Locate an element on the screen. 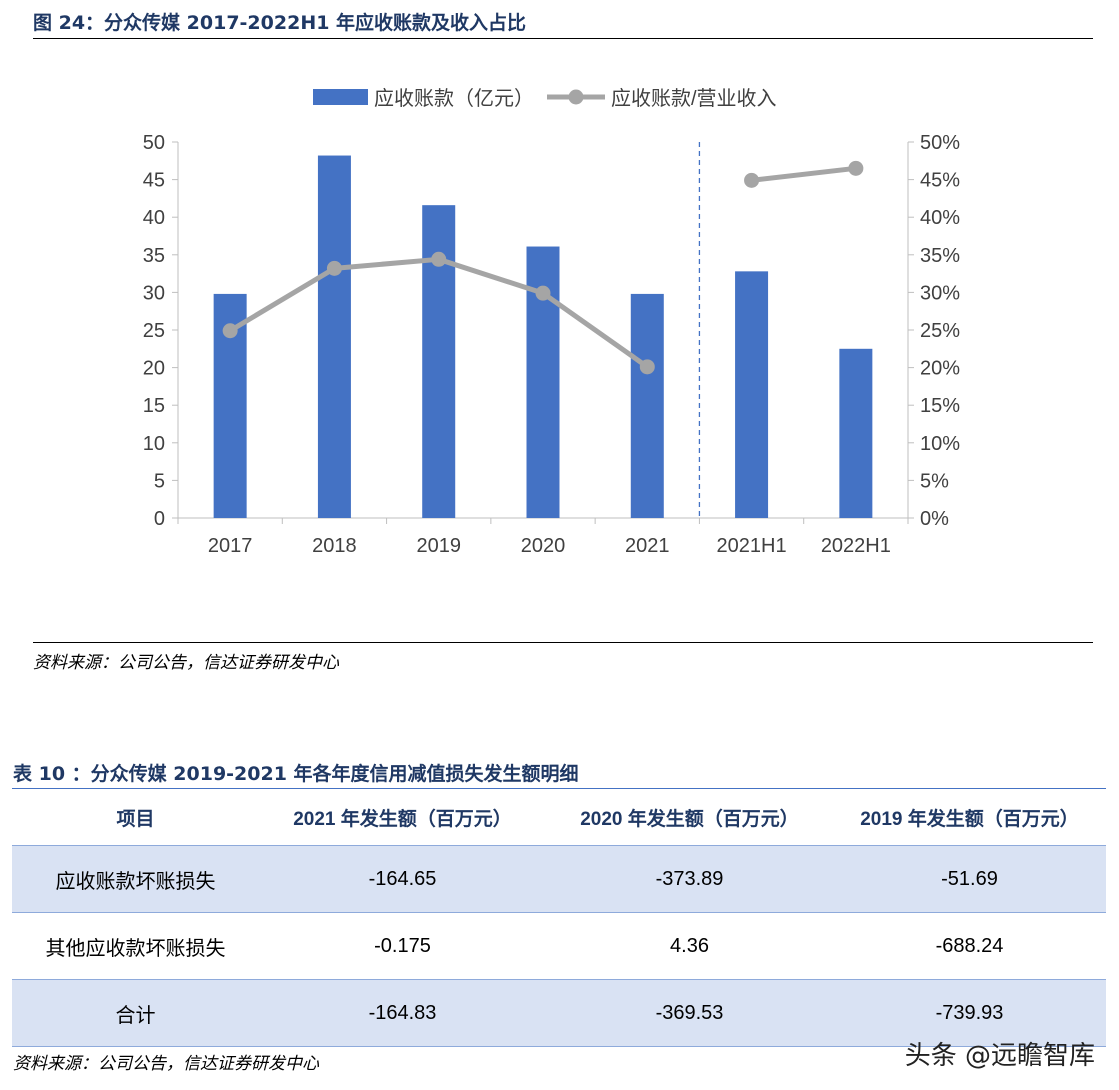  cell-value: -51.69 is located at coordinates (969, 879).